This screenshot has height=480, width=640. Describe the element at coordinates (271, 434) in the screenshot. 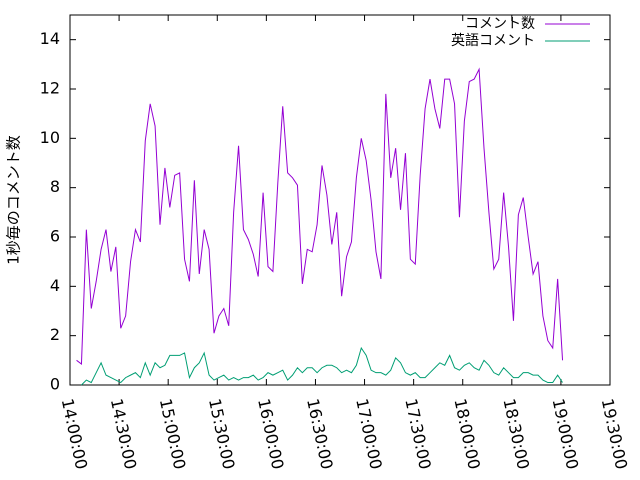

I see `x-tick-label: 16:00:00` at that location.